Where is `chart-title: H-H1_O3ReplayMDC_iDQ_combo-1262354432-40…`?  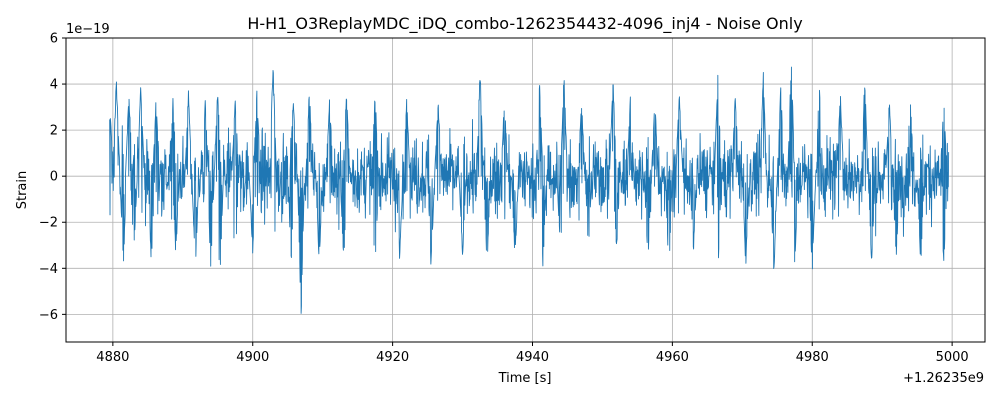
chart-title: H-H1_O3ReplayMDC_iDQ_combo-1262354432-40… is located at coordinates (524, 24).